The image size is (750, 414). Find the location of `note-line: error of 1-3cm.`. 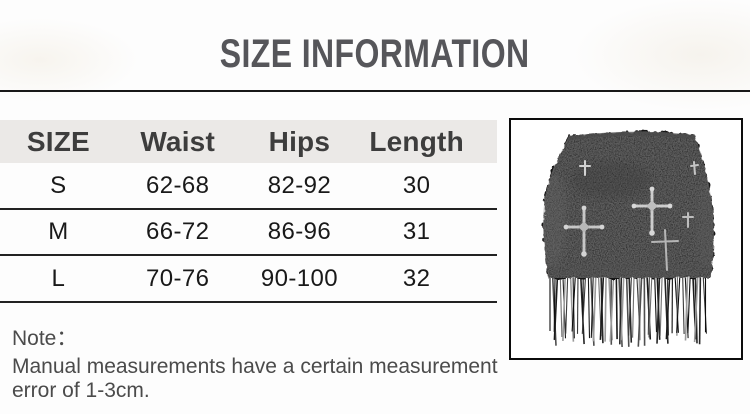

note-line: error of 1-3cm. is located at coordinates (81, 390).